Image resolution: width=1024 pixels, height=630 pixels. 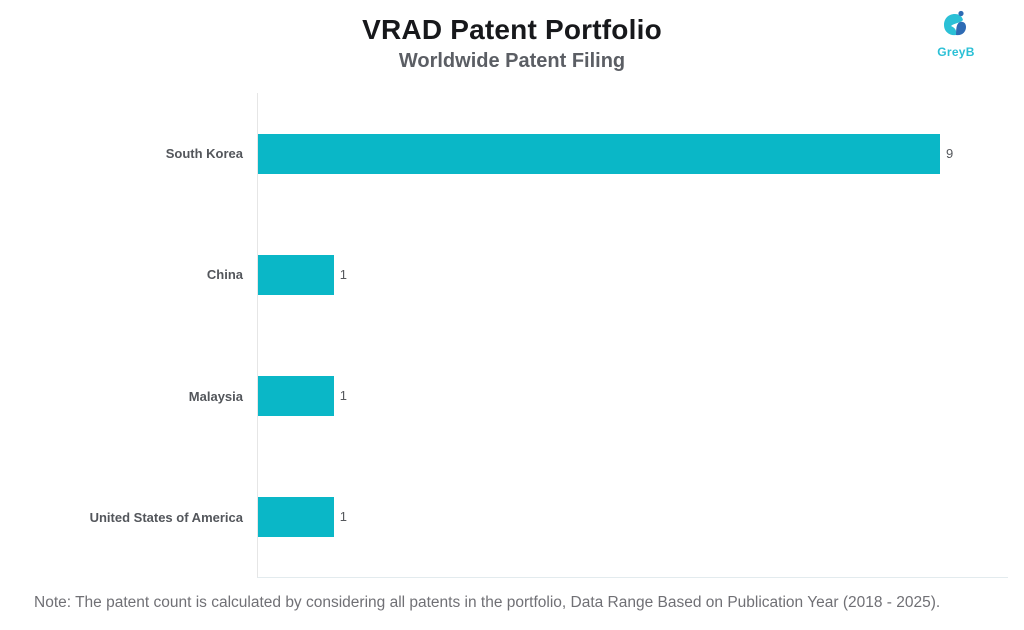 I want to click on category-label: Malaysia, so click(x=215, y=396).